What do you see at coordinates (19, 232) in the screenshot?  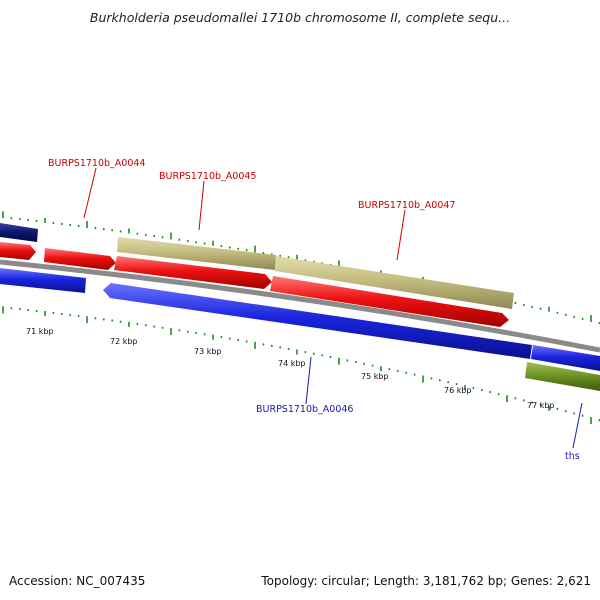 I see `feature-navy` at bounding box center [19, 232].